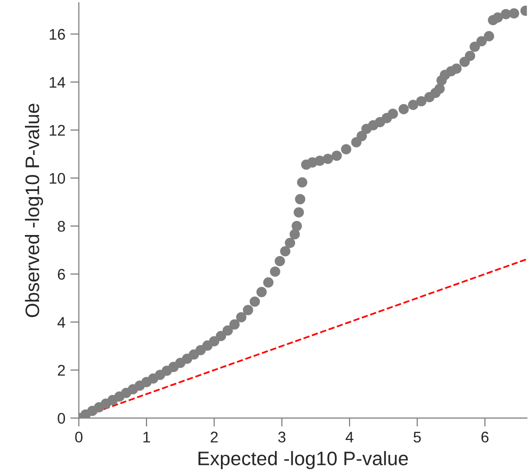 The width and height of the screenshot is (529, 474). I want to click on x-axis-title: Expected -log10 P-value, so click(303, 460).